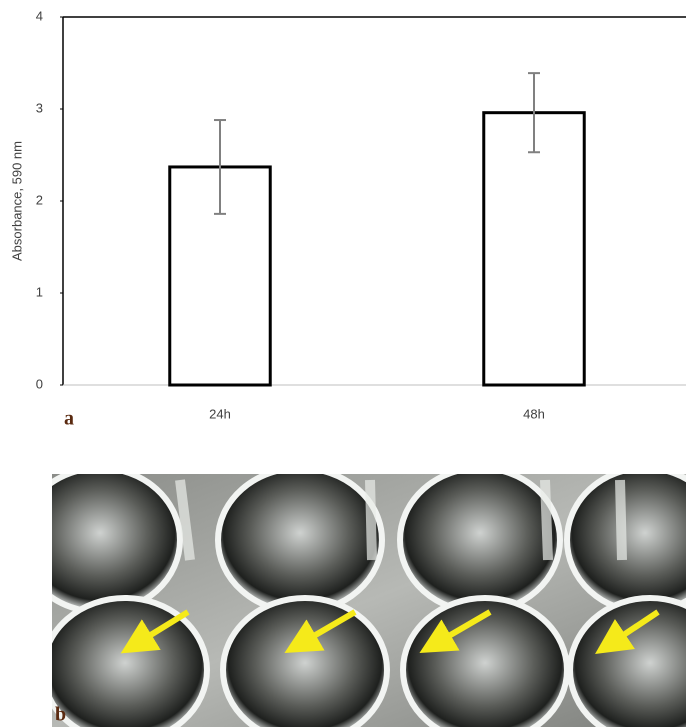  I want to click on x-tick-label: 48h, so click(534, 413).